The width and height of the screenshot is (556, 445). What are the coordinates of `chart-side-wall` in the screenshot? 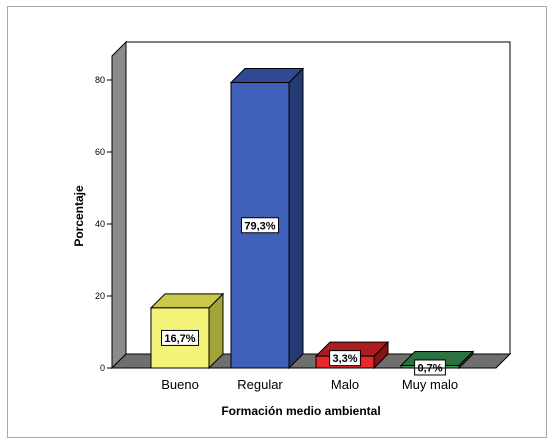 It's located at (119, 205).